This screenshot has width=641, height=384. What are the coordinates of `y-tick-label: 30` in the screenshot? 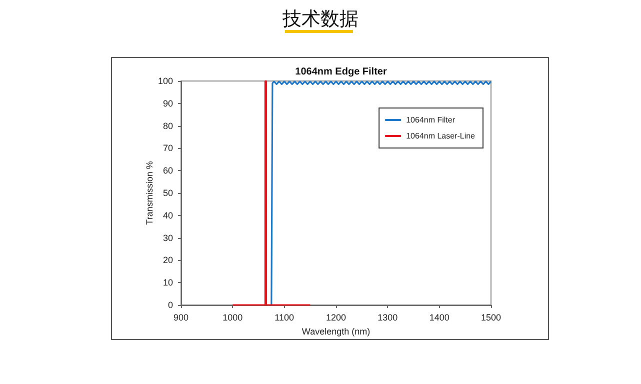 It's located at (167, 237).